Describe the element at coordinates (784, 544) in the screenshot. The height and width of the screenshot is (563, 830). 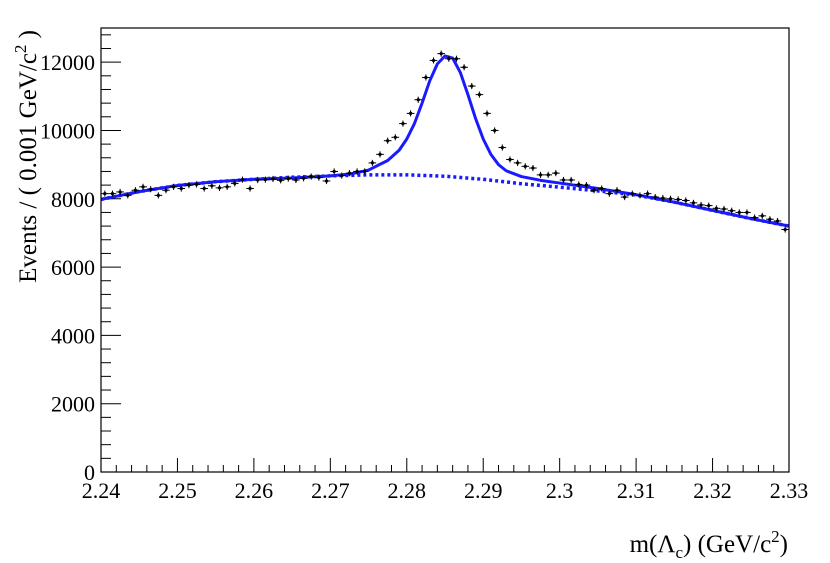
I see `x-axis-title-suffix: )` at that location.